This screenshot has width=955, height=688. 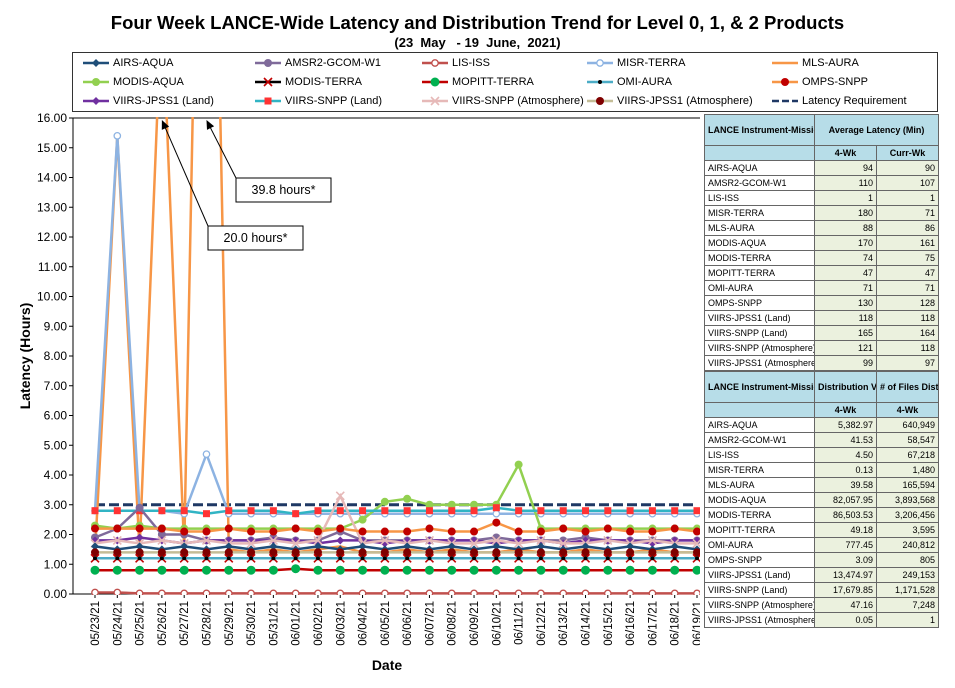 I want to click on latency-table-mission-cell: OMI-AURA, so click(x=759, y=288).